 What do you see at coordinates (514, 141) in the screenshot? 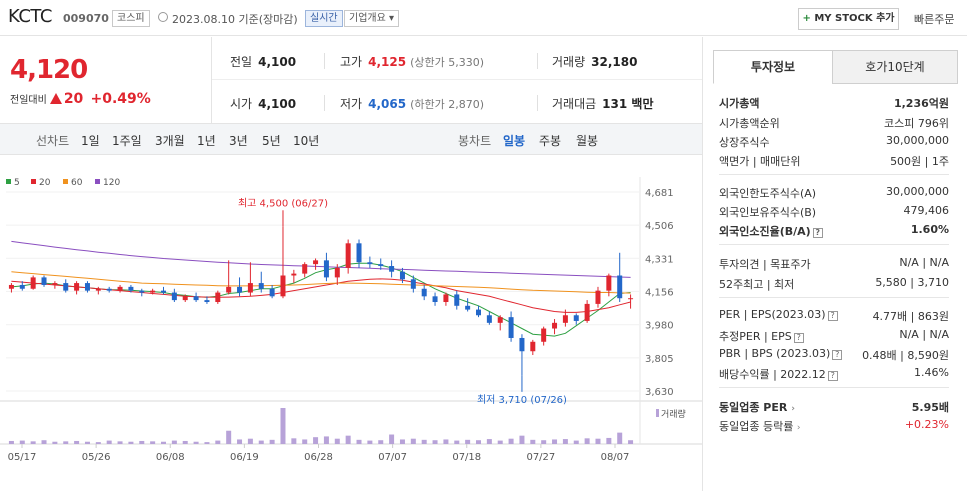
I see `candle-daily: 일봉` at bounding box center [514, 141].